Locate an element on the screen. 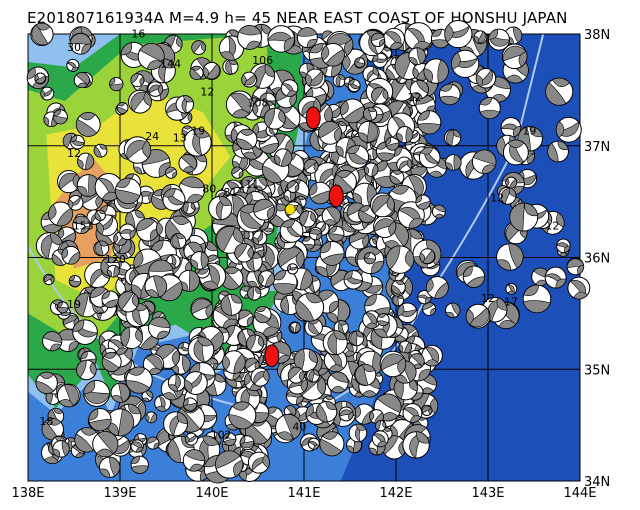 Image resolution: width=640 pixels, height=510 pixels. depth-label: 12 is located at coordinates (74, 153).